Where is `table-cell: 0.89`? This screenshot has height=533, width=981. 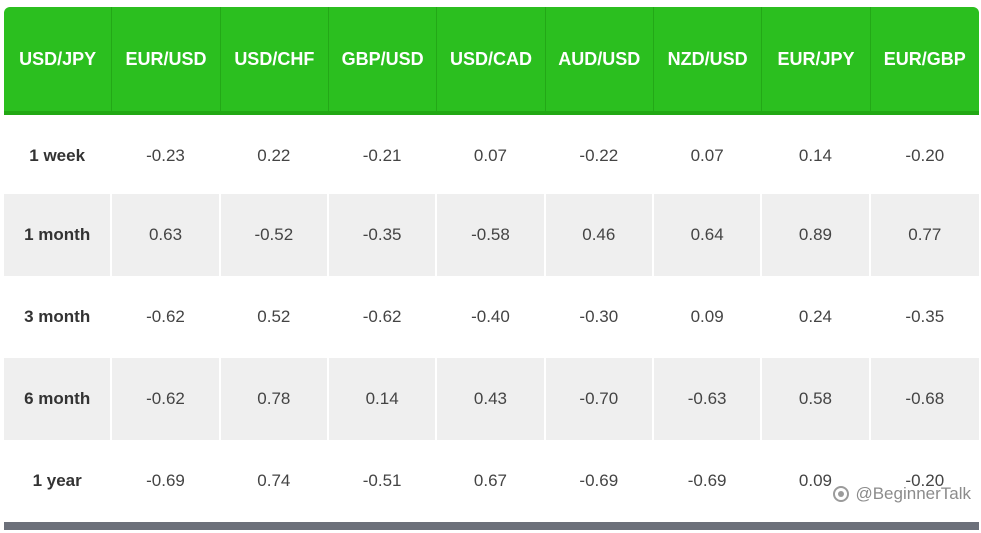
table-cell: 0.89 is located at coordinates (816, 235).